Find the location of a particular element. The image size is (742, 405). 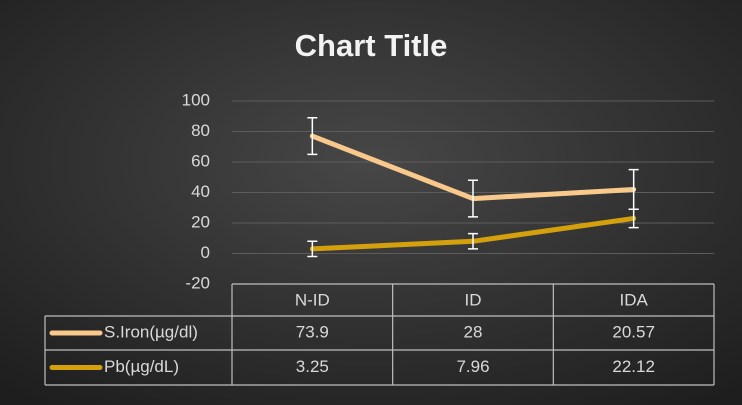

y-tick-label: 0 is located at coordinates (205, 252).